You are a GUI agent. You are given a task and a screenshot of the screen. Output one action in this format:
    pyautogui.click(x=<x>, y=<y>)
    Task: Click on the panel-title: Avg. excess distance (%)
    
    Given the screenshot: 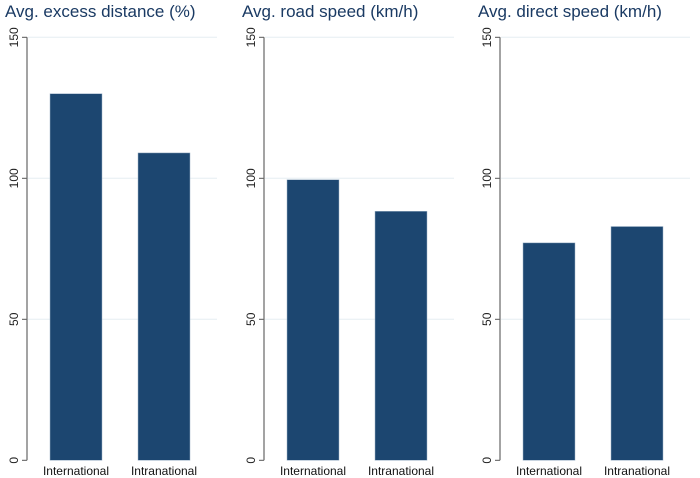 What is the action you would take?
    pyautogui.click(x=100, y=11)
    